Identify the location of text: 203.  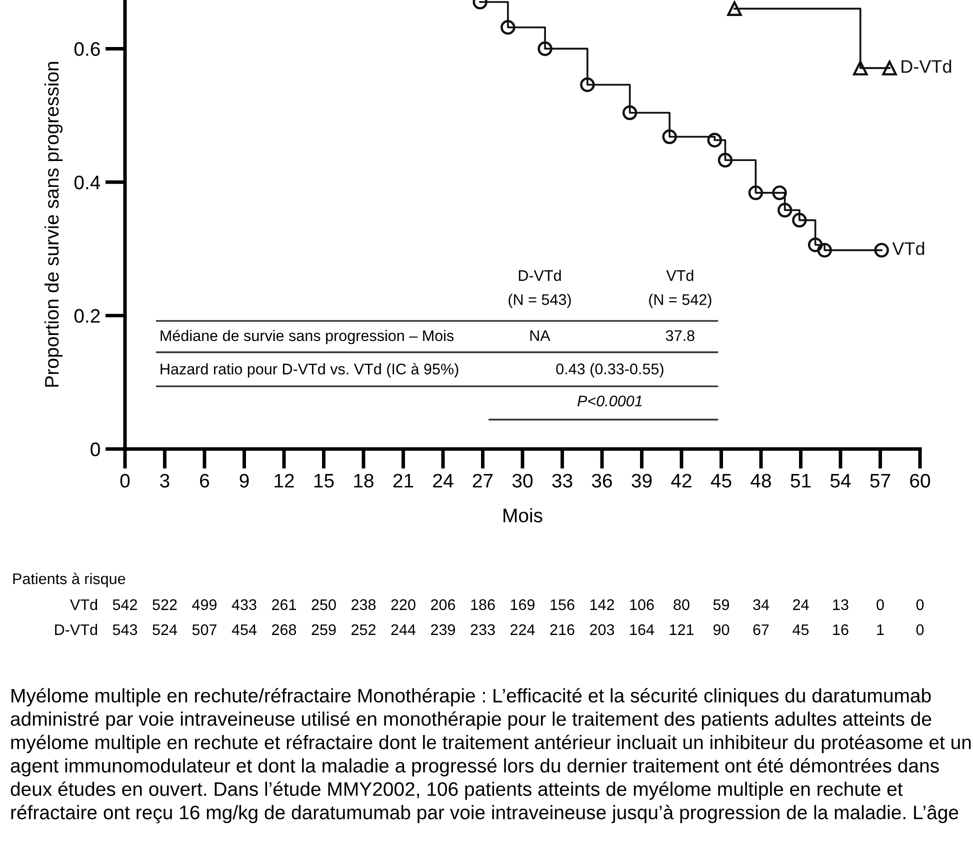
(602, 630).